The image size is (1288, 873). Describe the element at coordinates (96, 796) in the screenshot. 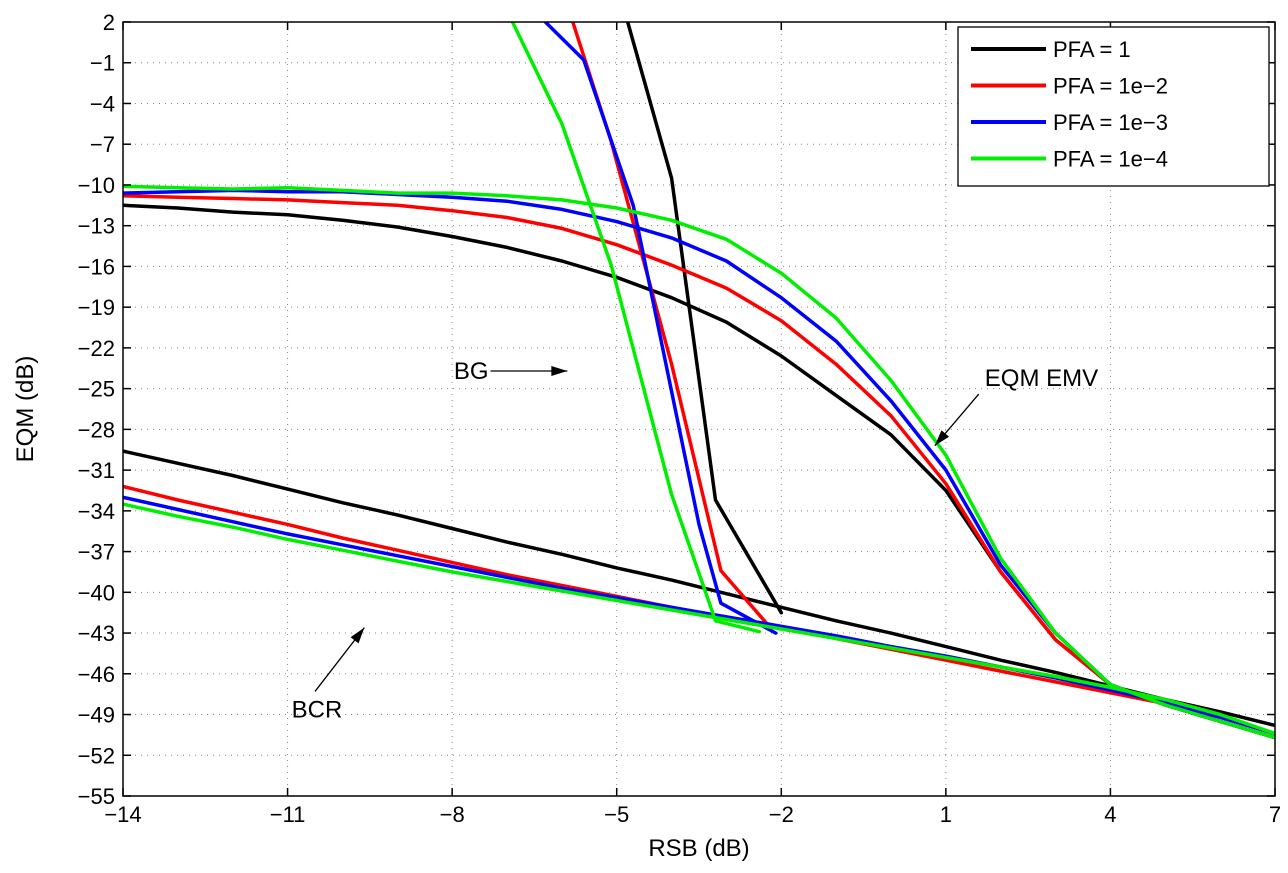

I see `y-tick-label: −55` at that location.